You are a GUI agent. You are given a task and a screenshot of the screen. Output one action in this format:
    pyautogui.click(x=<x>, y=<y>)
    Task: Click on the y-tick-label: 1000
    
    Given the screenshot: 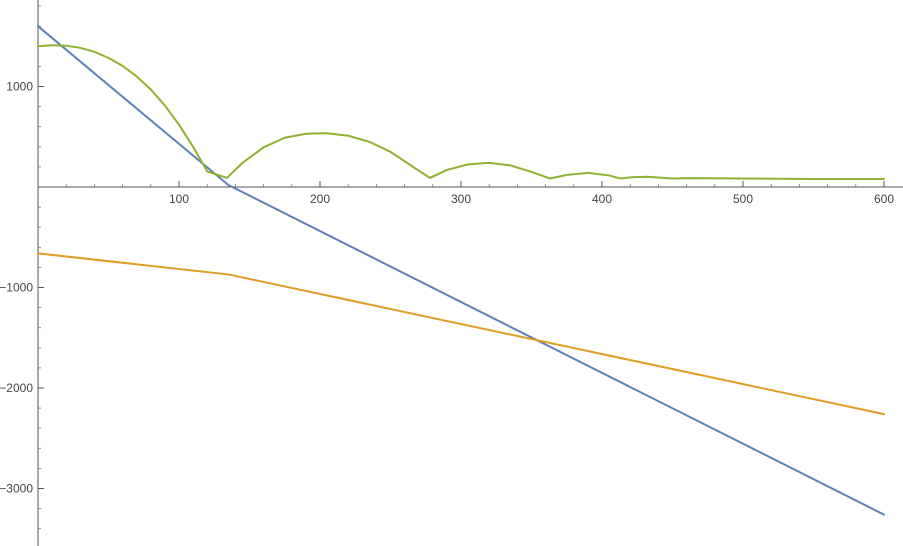 What is the action you would take?
    pyautogui.click(x=19, y=87)
    